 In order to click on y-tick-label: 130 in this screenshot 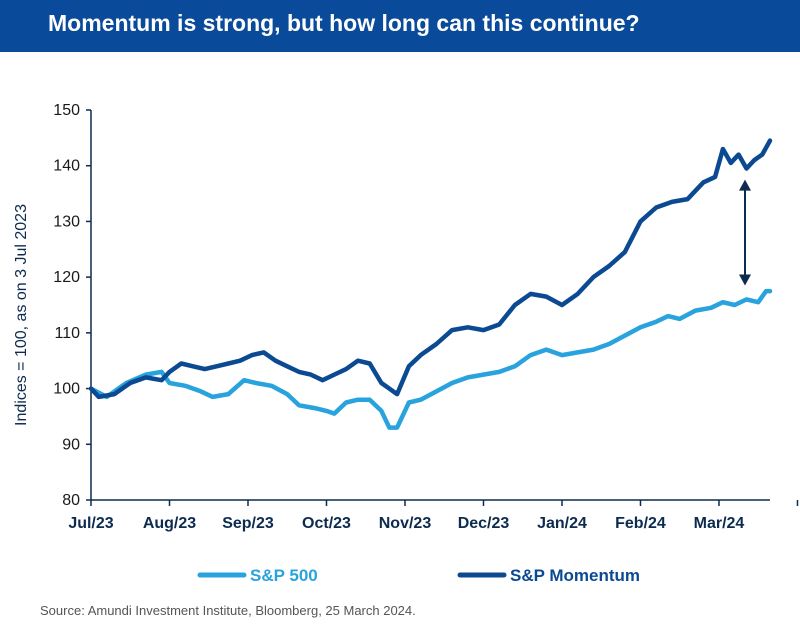, I will do `click(66, 221)`.